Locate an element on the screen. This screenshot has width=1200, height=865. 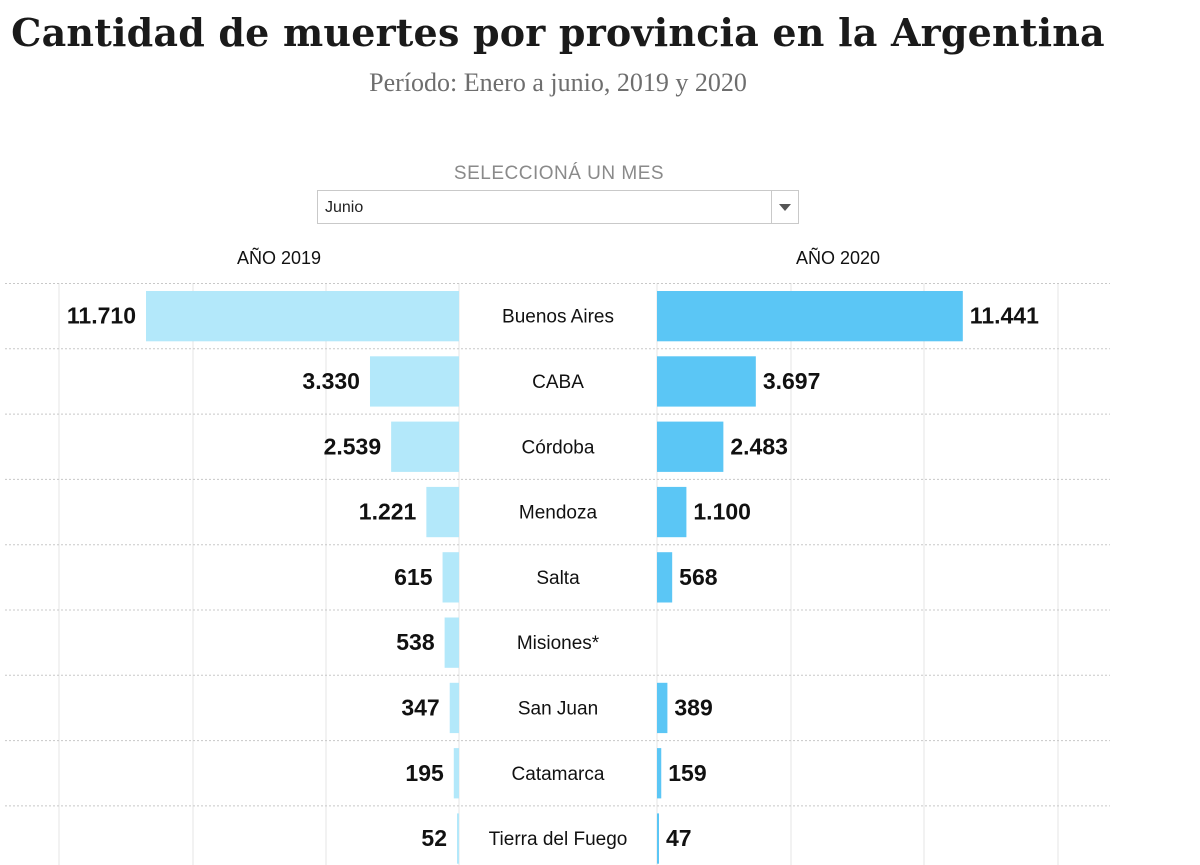
province-label: CABA is located at coordinates (558, 382).